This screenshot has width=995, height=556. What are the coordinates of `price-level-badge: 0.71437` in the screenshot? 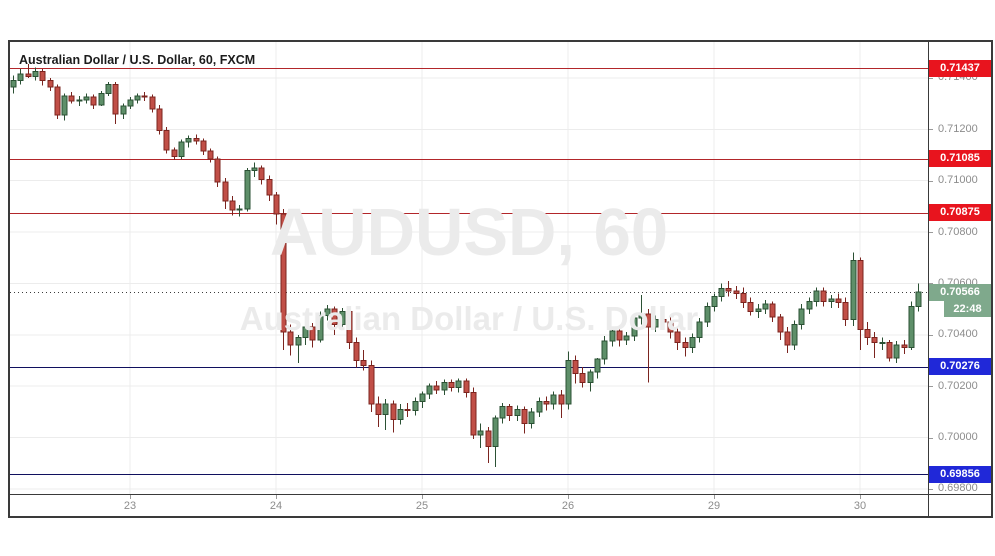 It's located at (960, 68).